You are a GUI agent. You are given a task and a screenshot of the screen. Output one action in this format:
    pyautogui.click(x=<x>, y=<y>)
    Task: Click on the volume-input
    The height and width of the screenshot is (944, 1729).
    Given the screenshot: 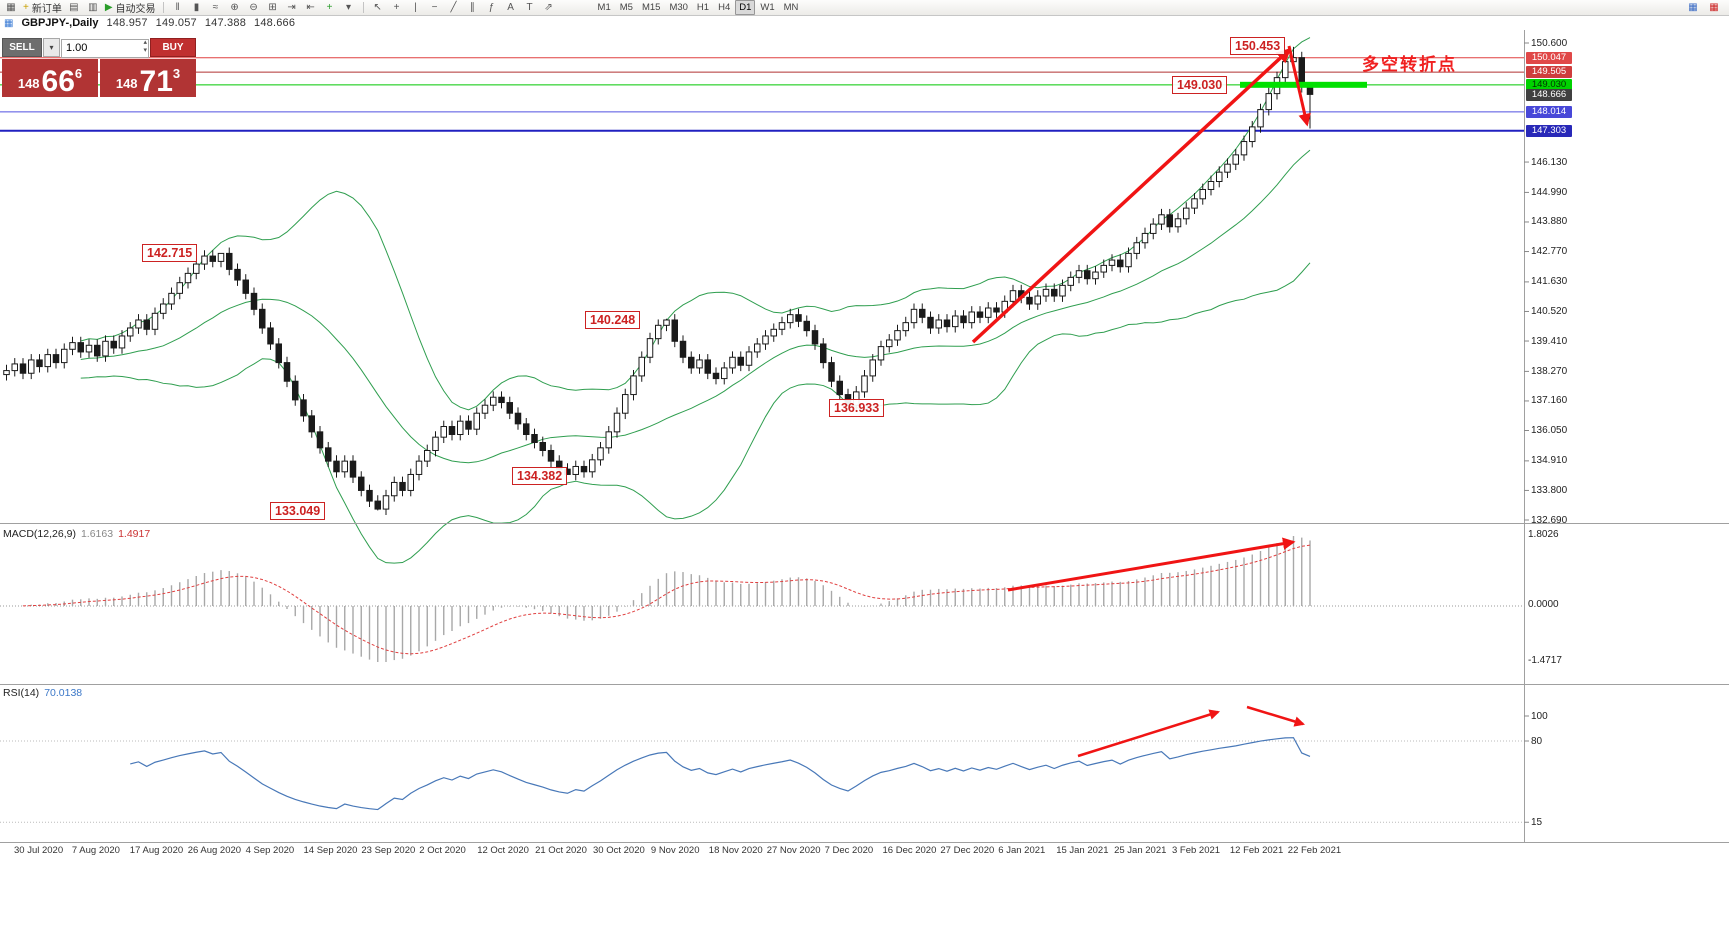 What is the action you would take?
    pyautogui.click(x=105, y=48)
    